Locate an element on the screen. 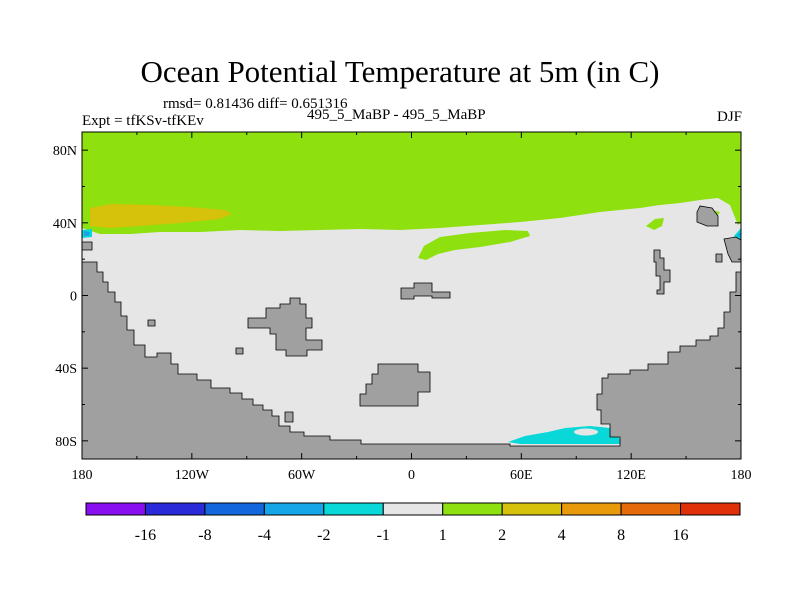  x-tick-label: 120W is located at coordinates (192, 475).